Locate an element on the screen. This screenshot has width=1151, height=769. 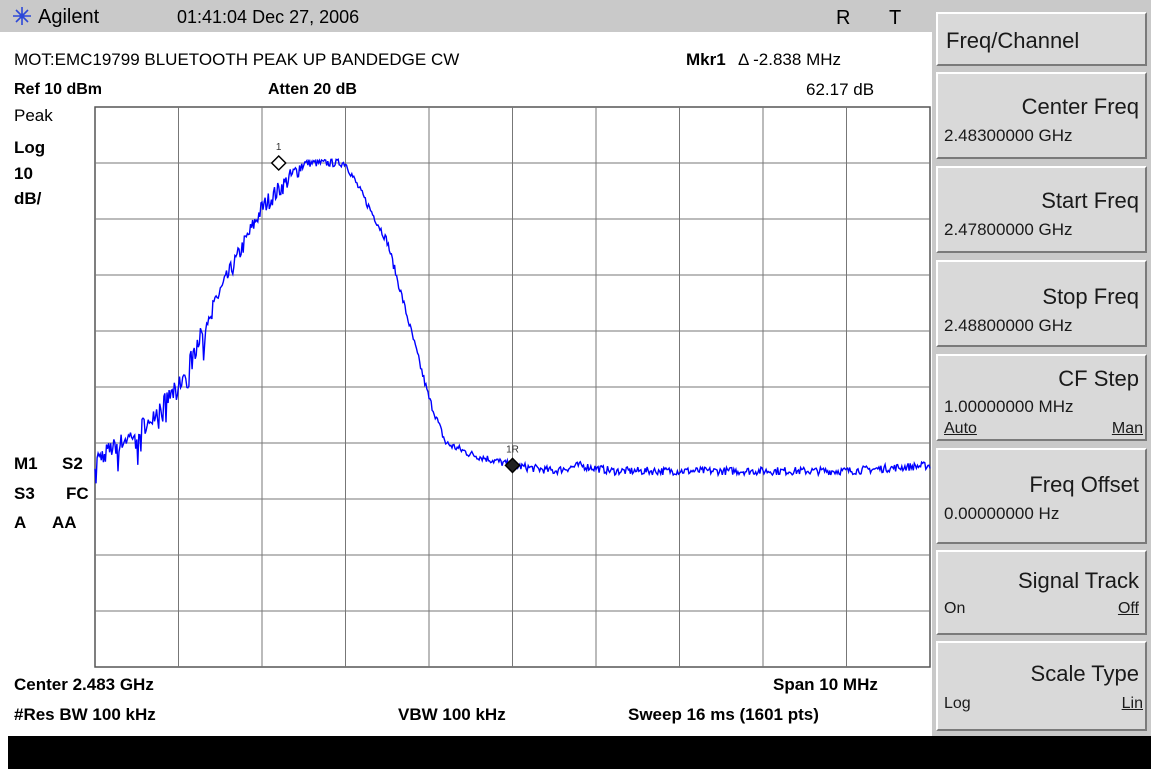
detector-mode: Peak is located at coordinates (33, 115).